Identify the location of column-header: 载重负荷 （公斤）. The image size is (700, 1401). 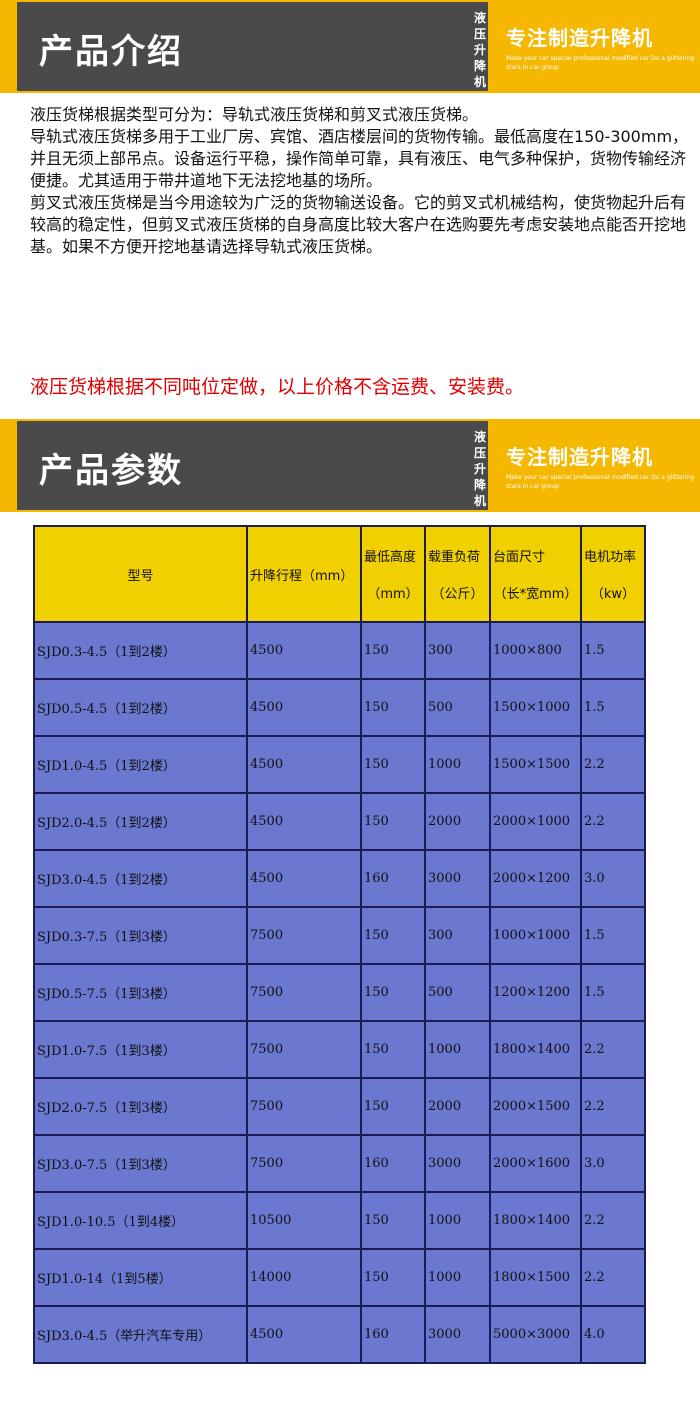
(457, 574).